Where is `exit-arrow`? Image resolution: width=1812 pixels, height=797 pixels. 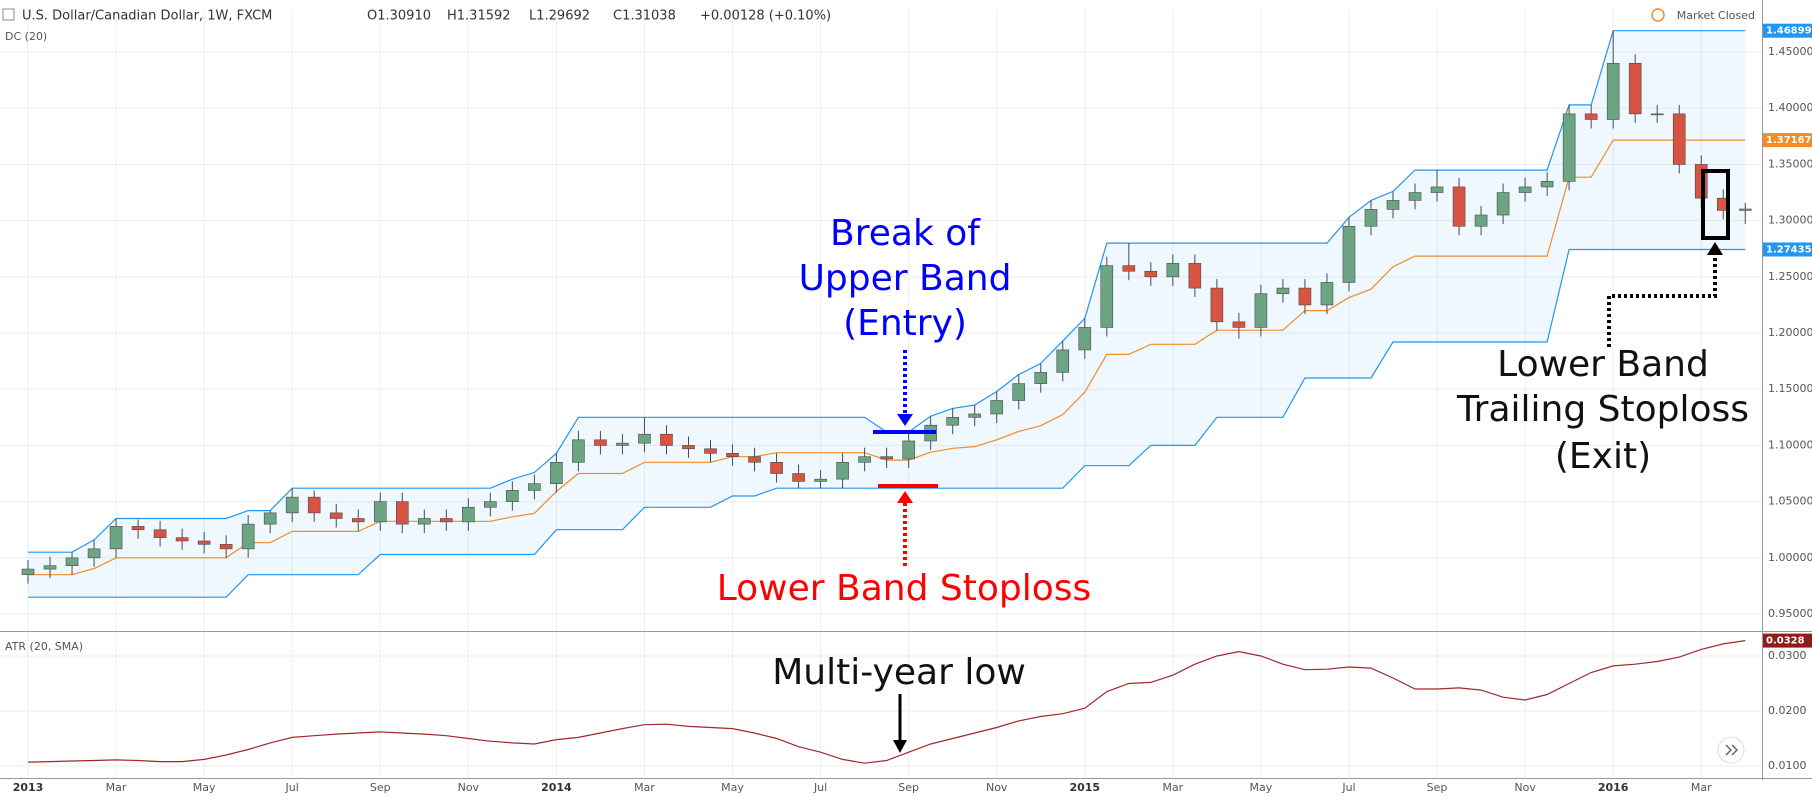
exit-arrow is located at coordinates (1662, 300).